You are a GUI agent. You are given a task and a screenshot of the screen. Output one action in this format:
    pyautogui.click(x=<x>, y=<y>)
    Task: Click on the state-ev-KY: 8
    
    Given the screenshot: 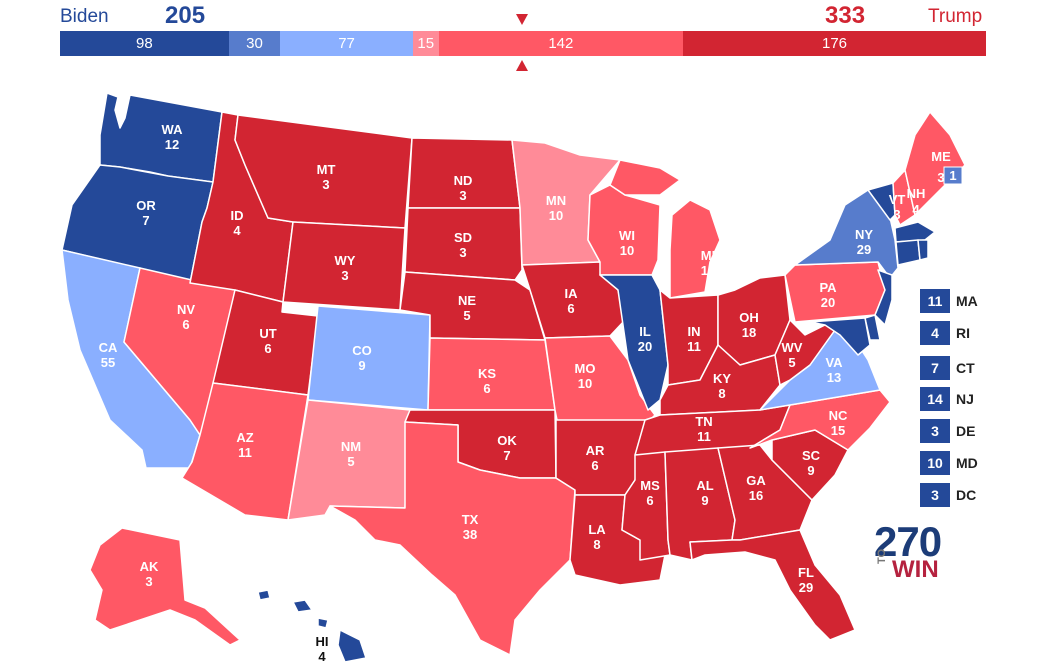 What is the action you would take?
    pyautogui.click(x=721, y=393)
    